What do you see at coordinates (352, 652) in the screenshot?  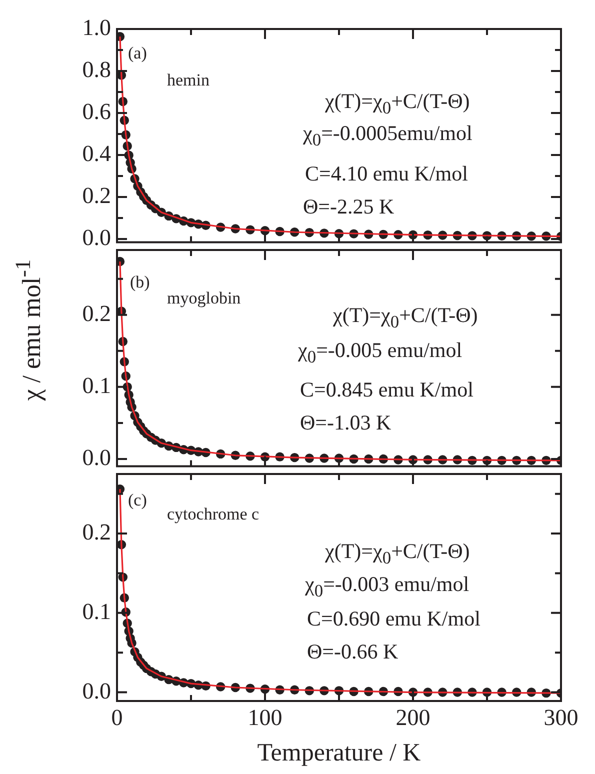 I see `annotation: Θ=-0.66 K` at bounding box center [352, 652].